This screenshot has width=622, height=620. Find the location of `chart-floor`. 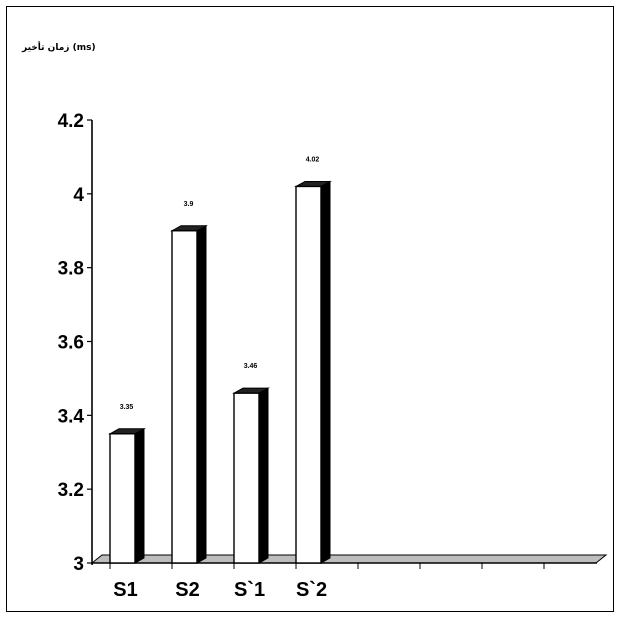

chart-floor is located at coordinates (349, 559).